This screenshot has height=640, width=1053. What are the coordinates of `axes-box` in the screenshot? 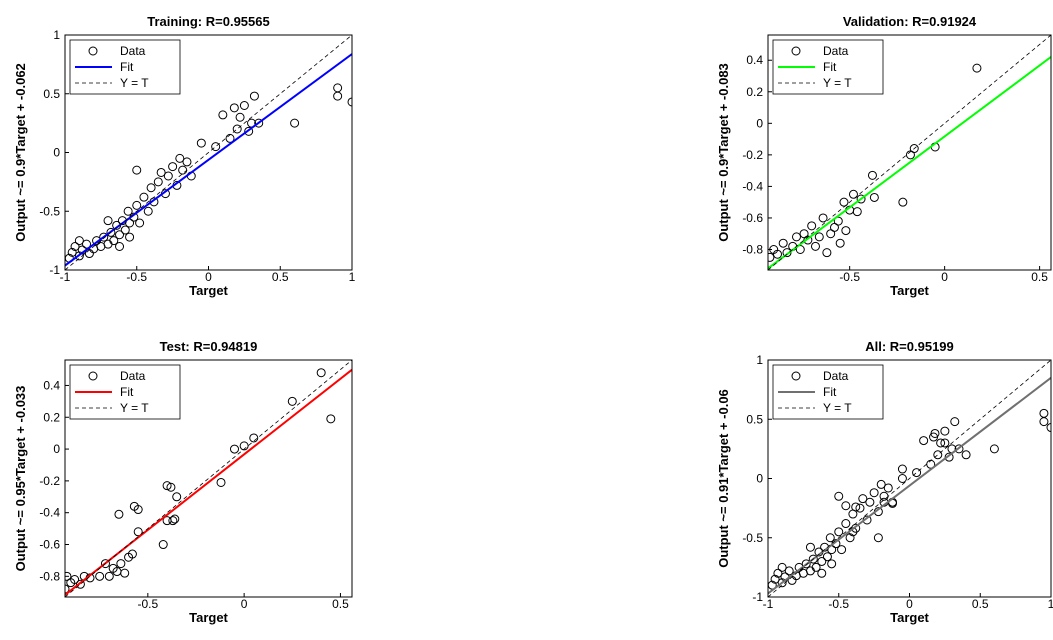 It's located at (909, 152).